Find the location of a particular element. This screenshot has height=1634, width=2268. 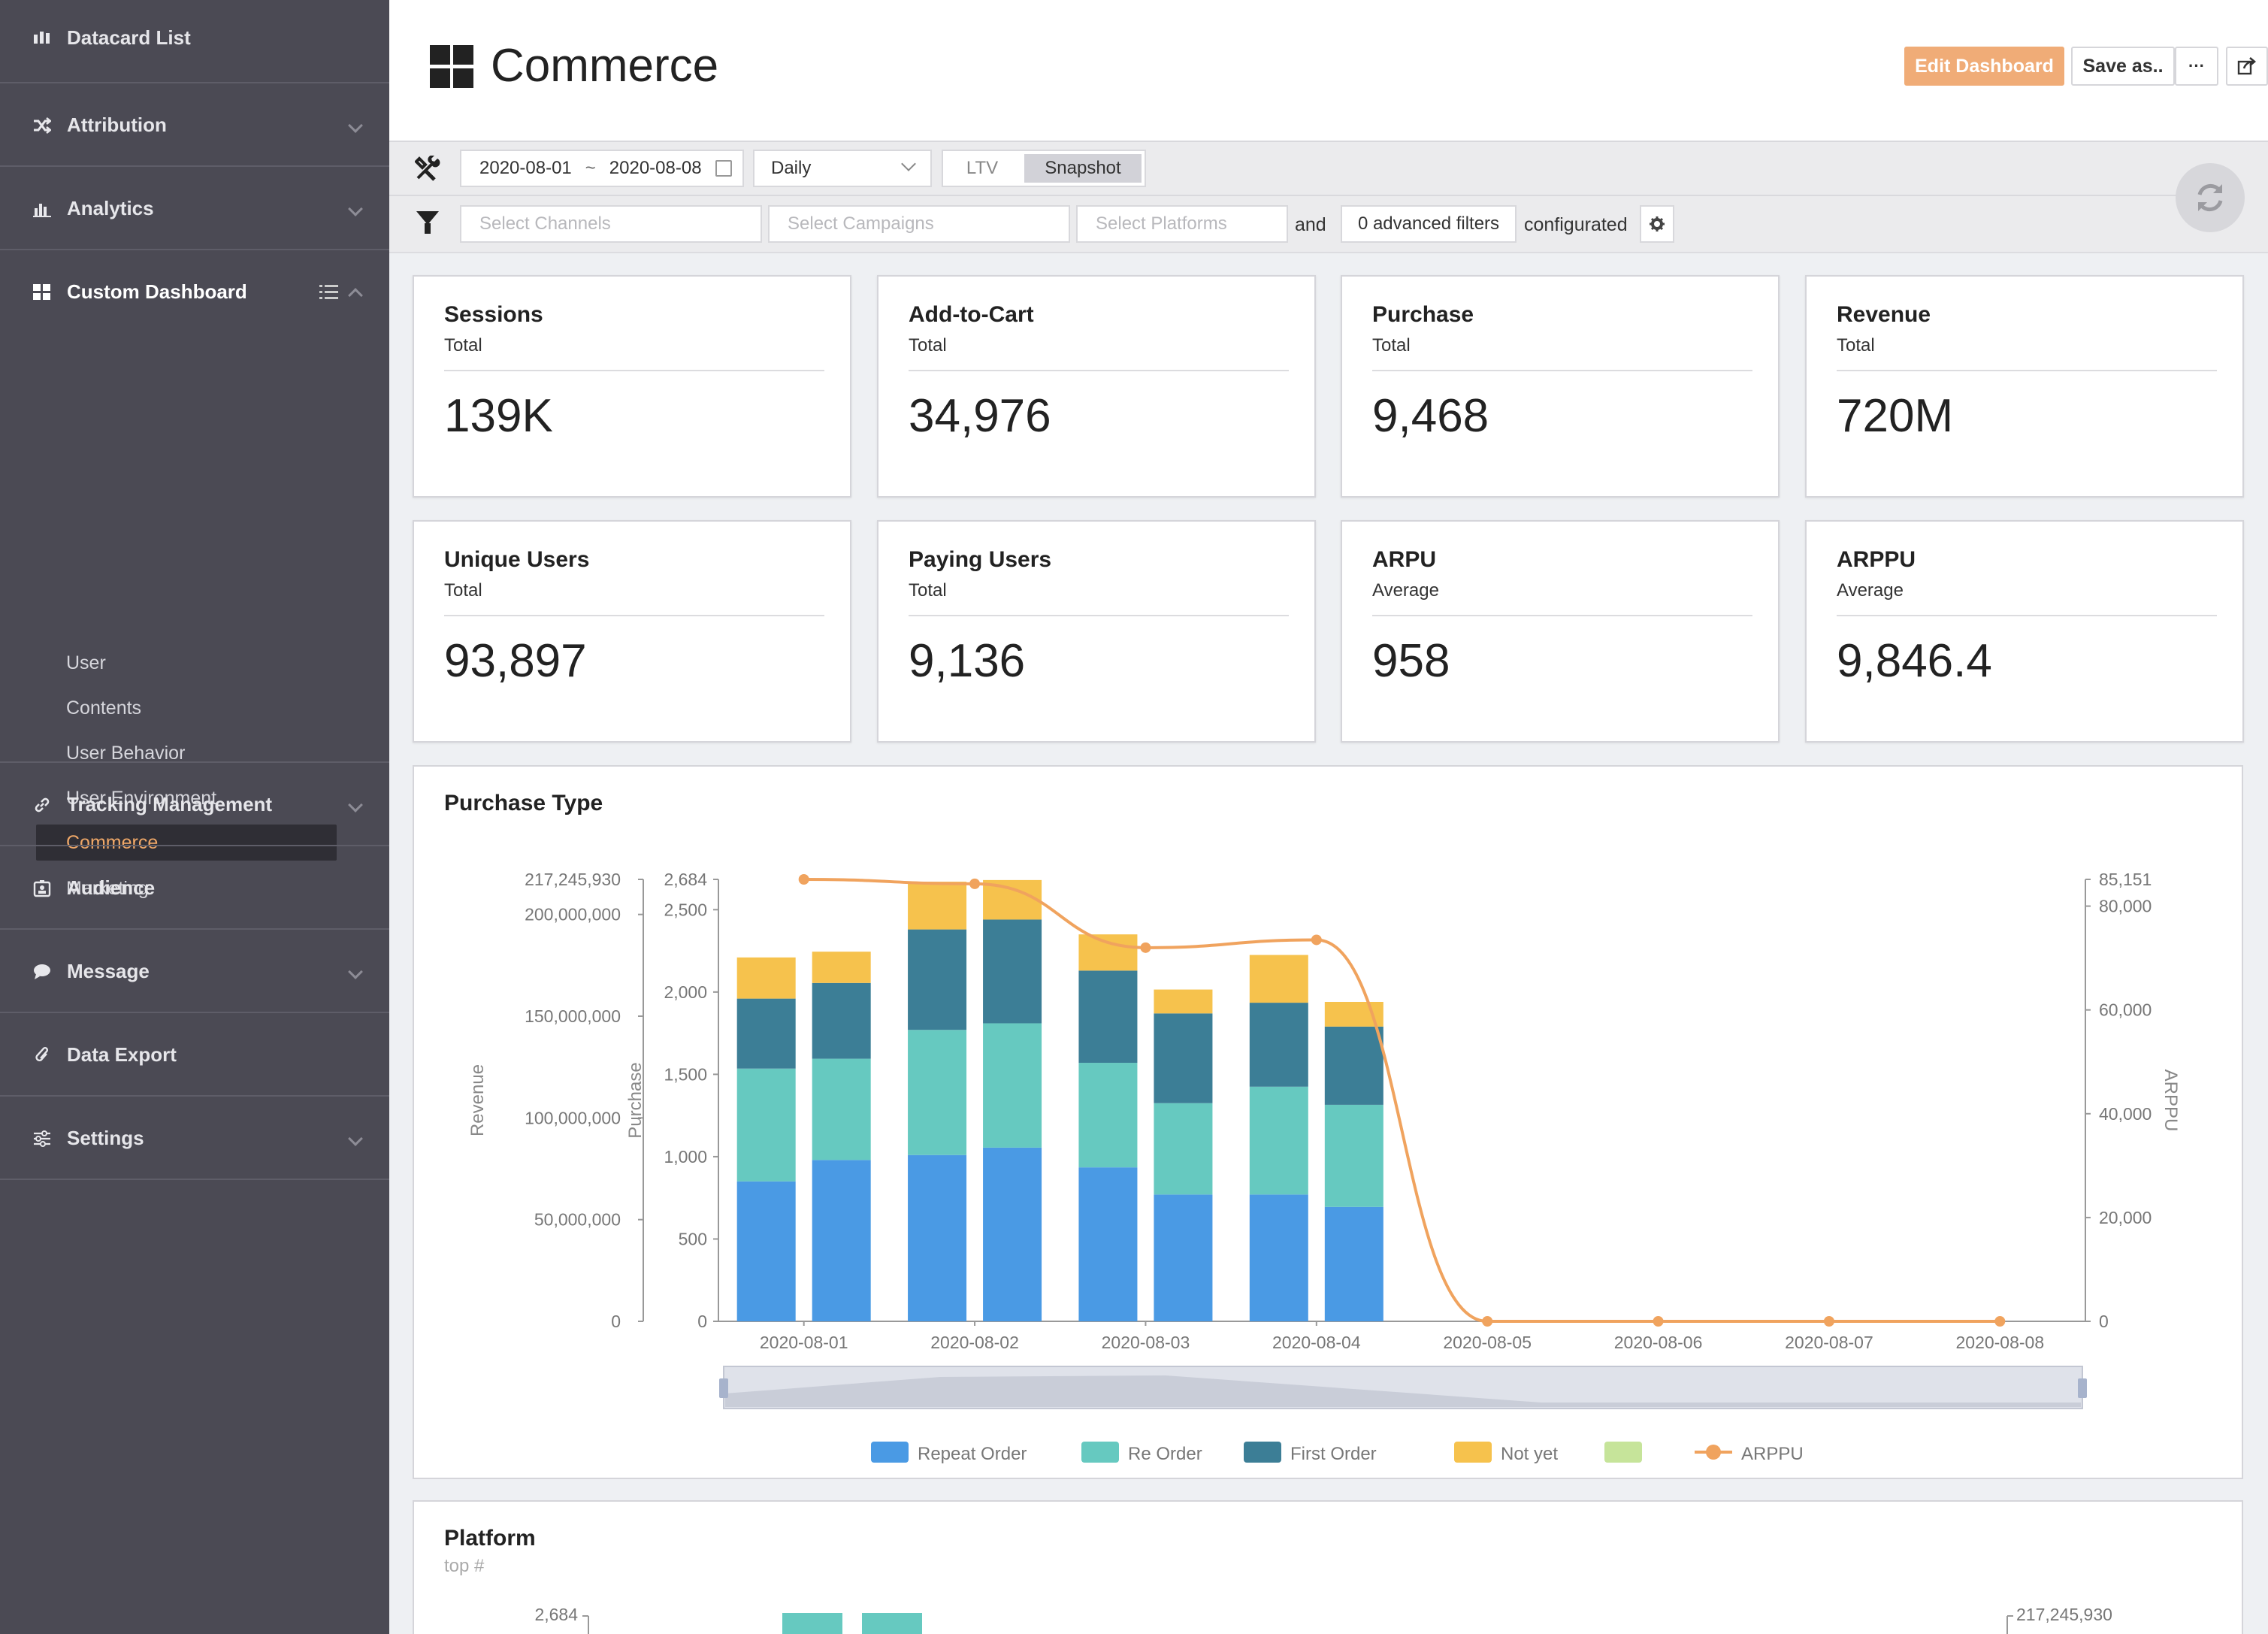

platforms-select: Select Platforms is located at coordinates (1182, 224).